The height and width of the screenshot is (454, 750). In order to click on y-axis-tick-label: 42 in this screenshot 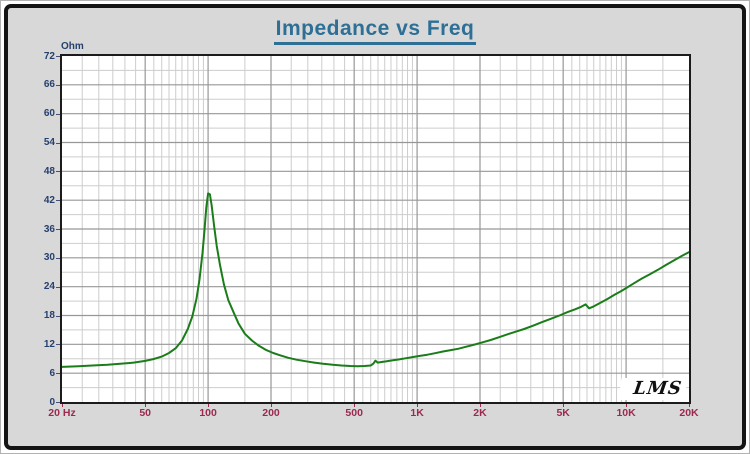, I will do `click(49, 200)`.